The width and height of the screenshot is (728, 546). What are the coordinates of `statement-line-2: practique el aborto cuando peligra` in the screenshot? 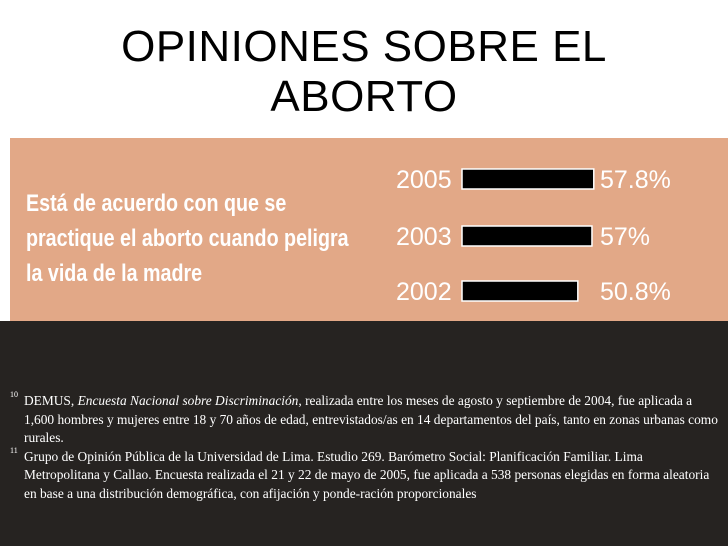 It's located at (187, 238).